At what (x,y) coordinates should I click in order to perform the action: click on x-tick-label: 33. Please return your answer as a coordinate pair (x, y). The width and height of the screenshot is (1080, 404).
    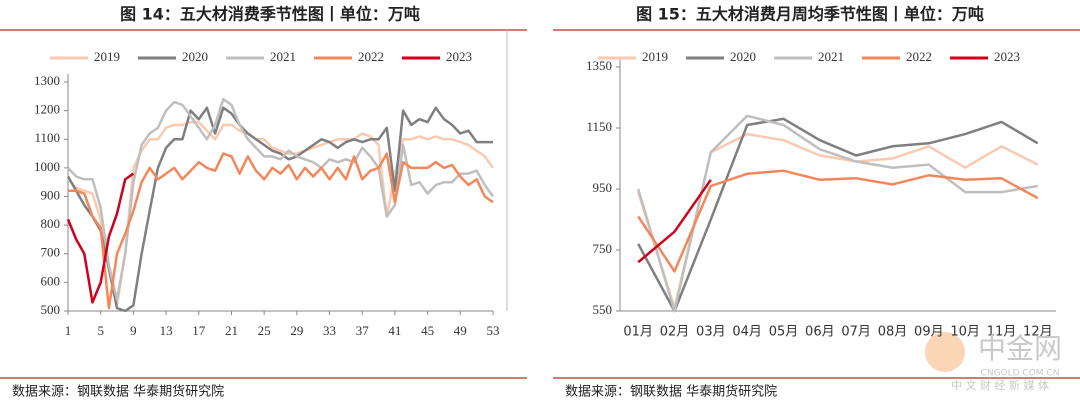
    Looking at the image, I should click on (329, 330).